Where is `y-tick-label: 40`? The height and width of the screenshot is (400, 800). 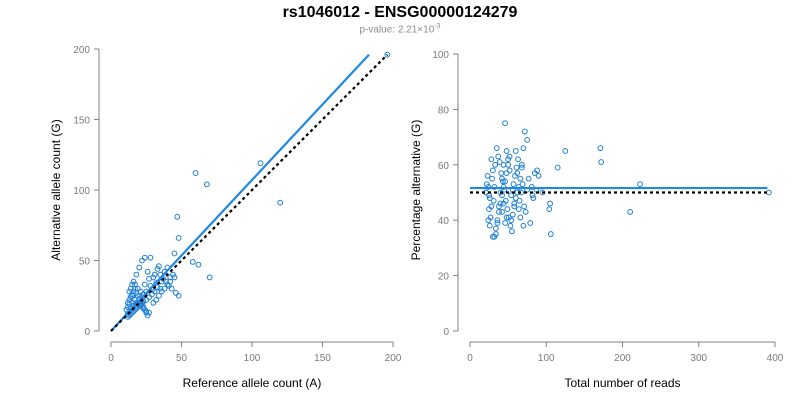
y-tick-label: 40 is located at coordinates (444, 221).